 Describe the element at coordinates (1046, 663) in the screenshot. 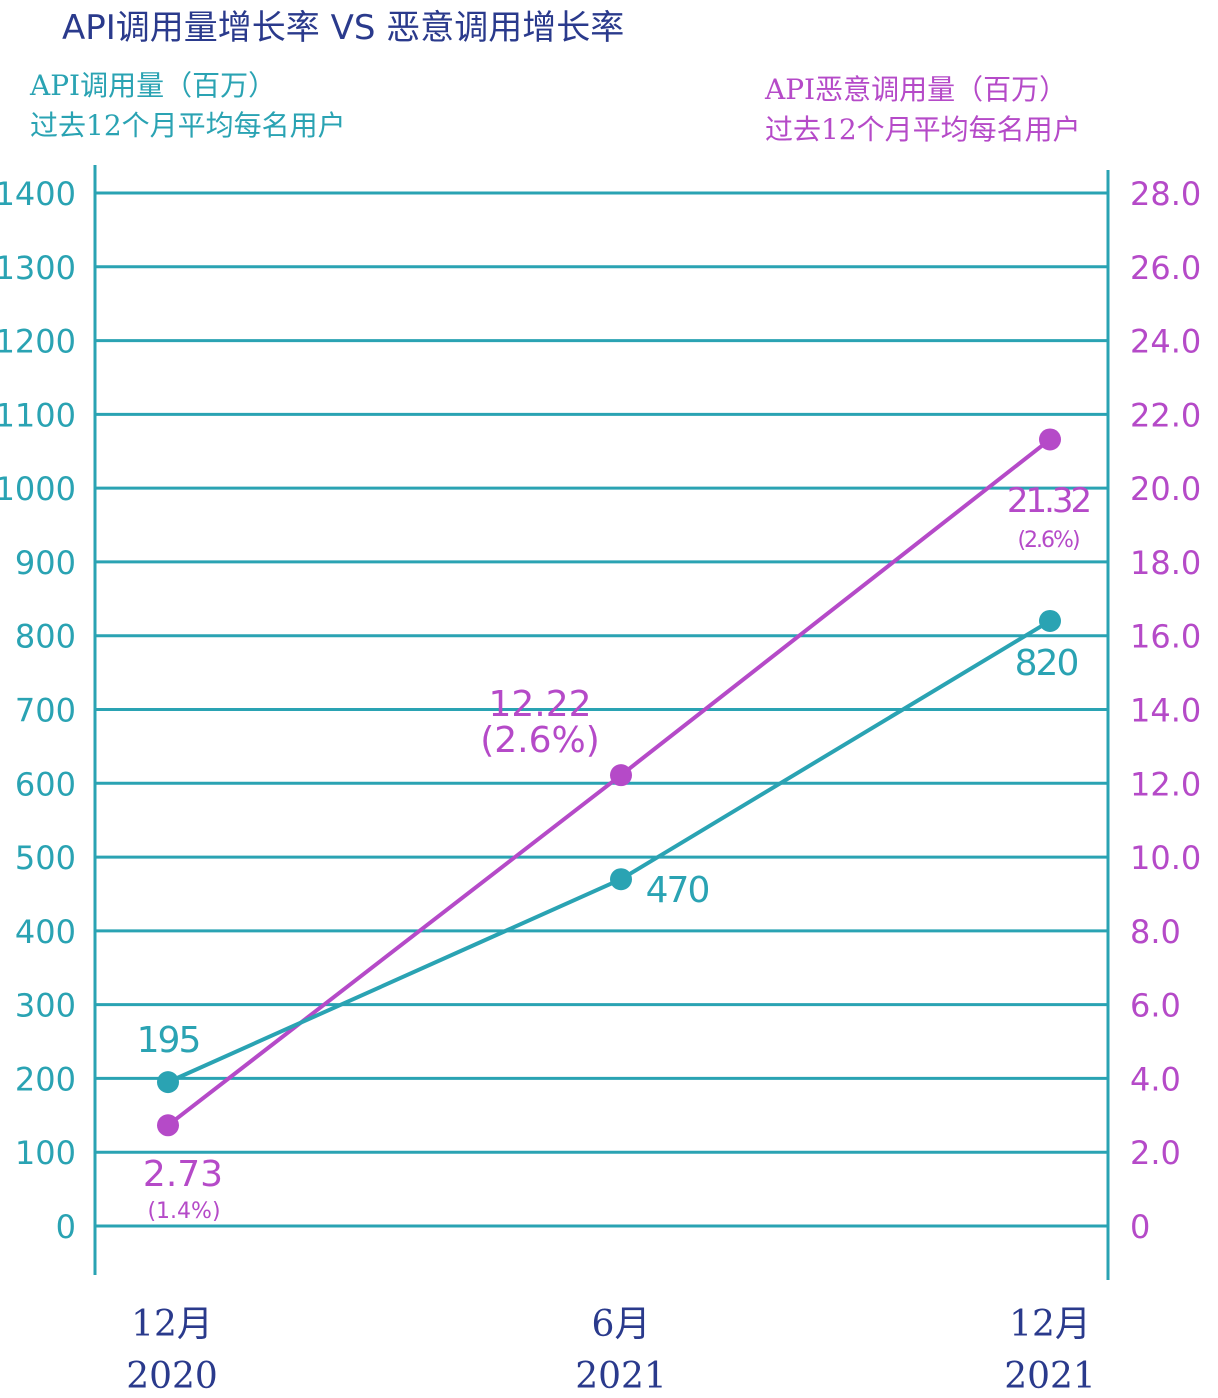

I see `data-label-api-calls: 820` at that location.